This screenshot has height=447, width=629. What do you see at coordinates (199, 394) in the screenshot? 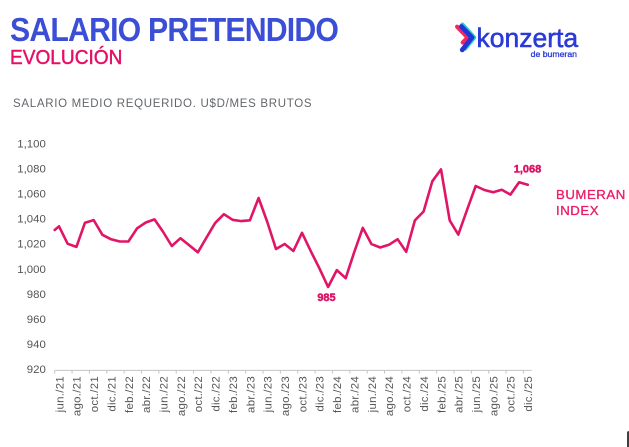
I see `svg-text: oct./22` at bounding box center [199, 394].